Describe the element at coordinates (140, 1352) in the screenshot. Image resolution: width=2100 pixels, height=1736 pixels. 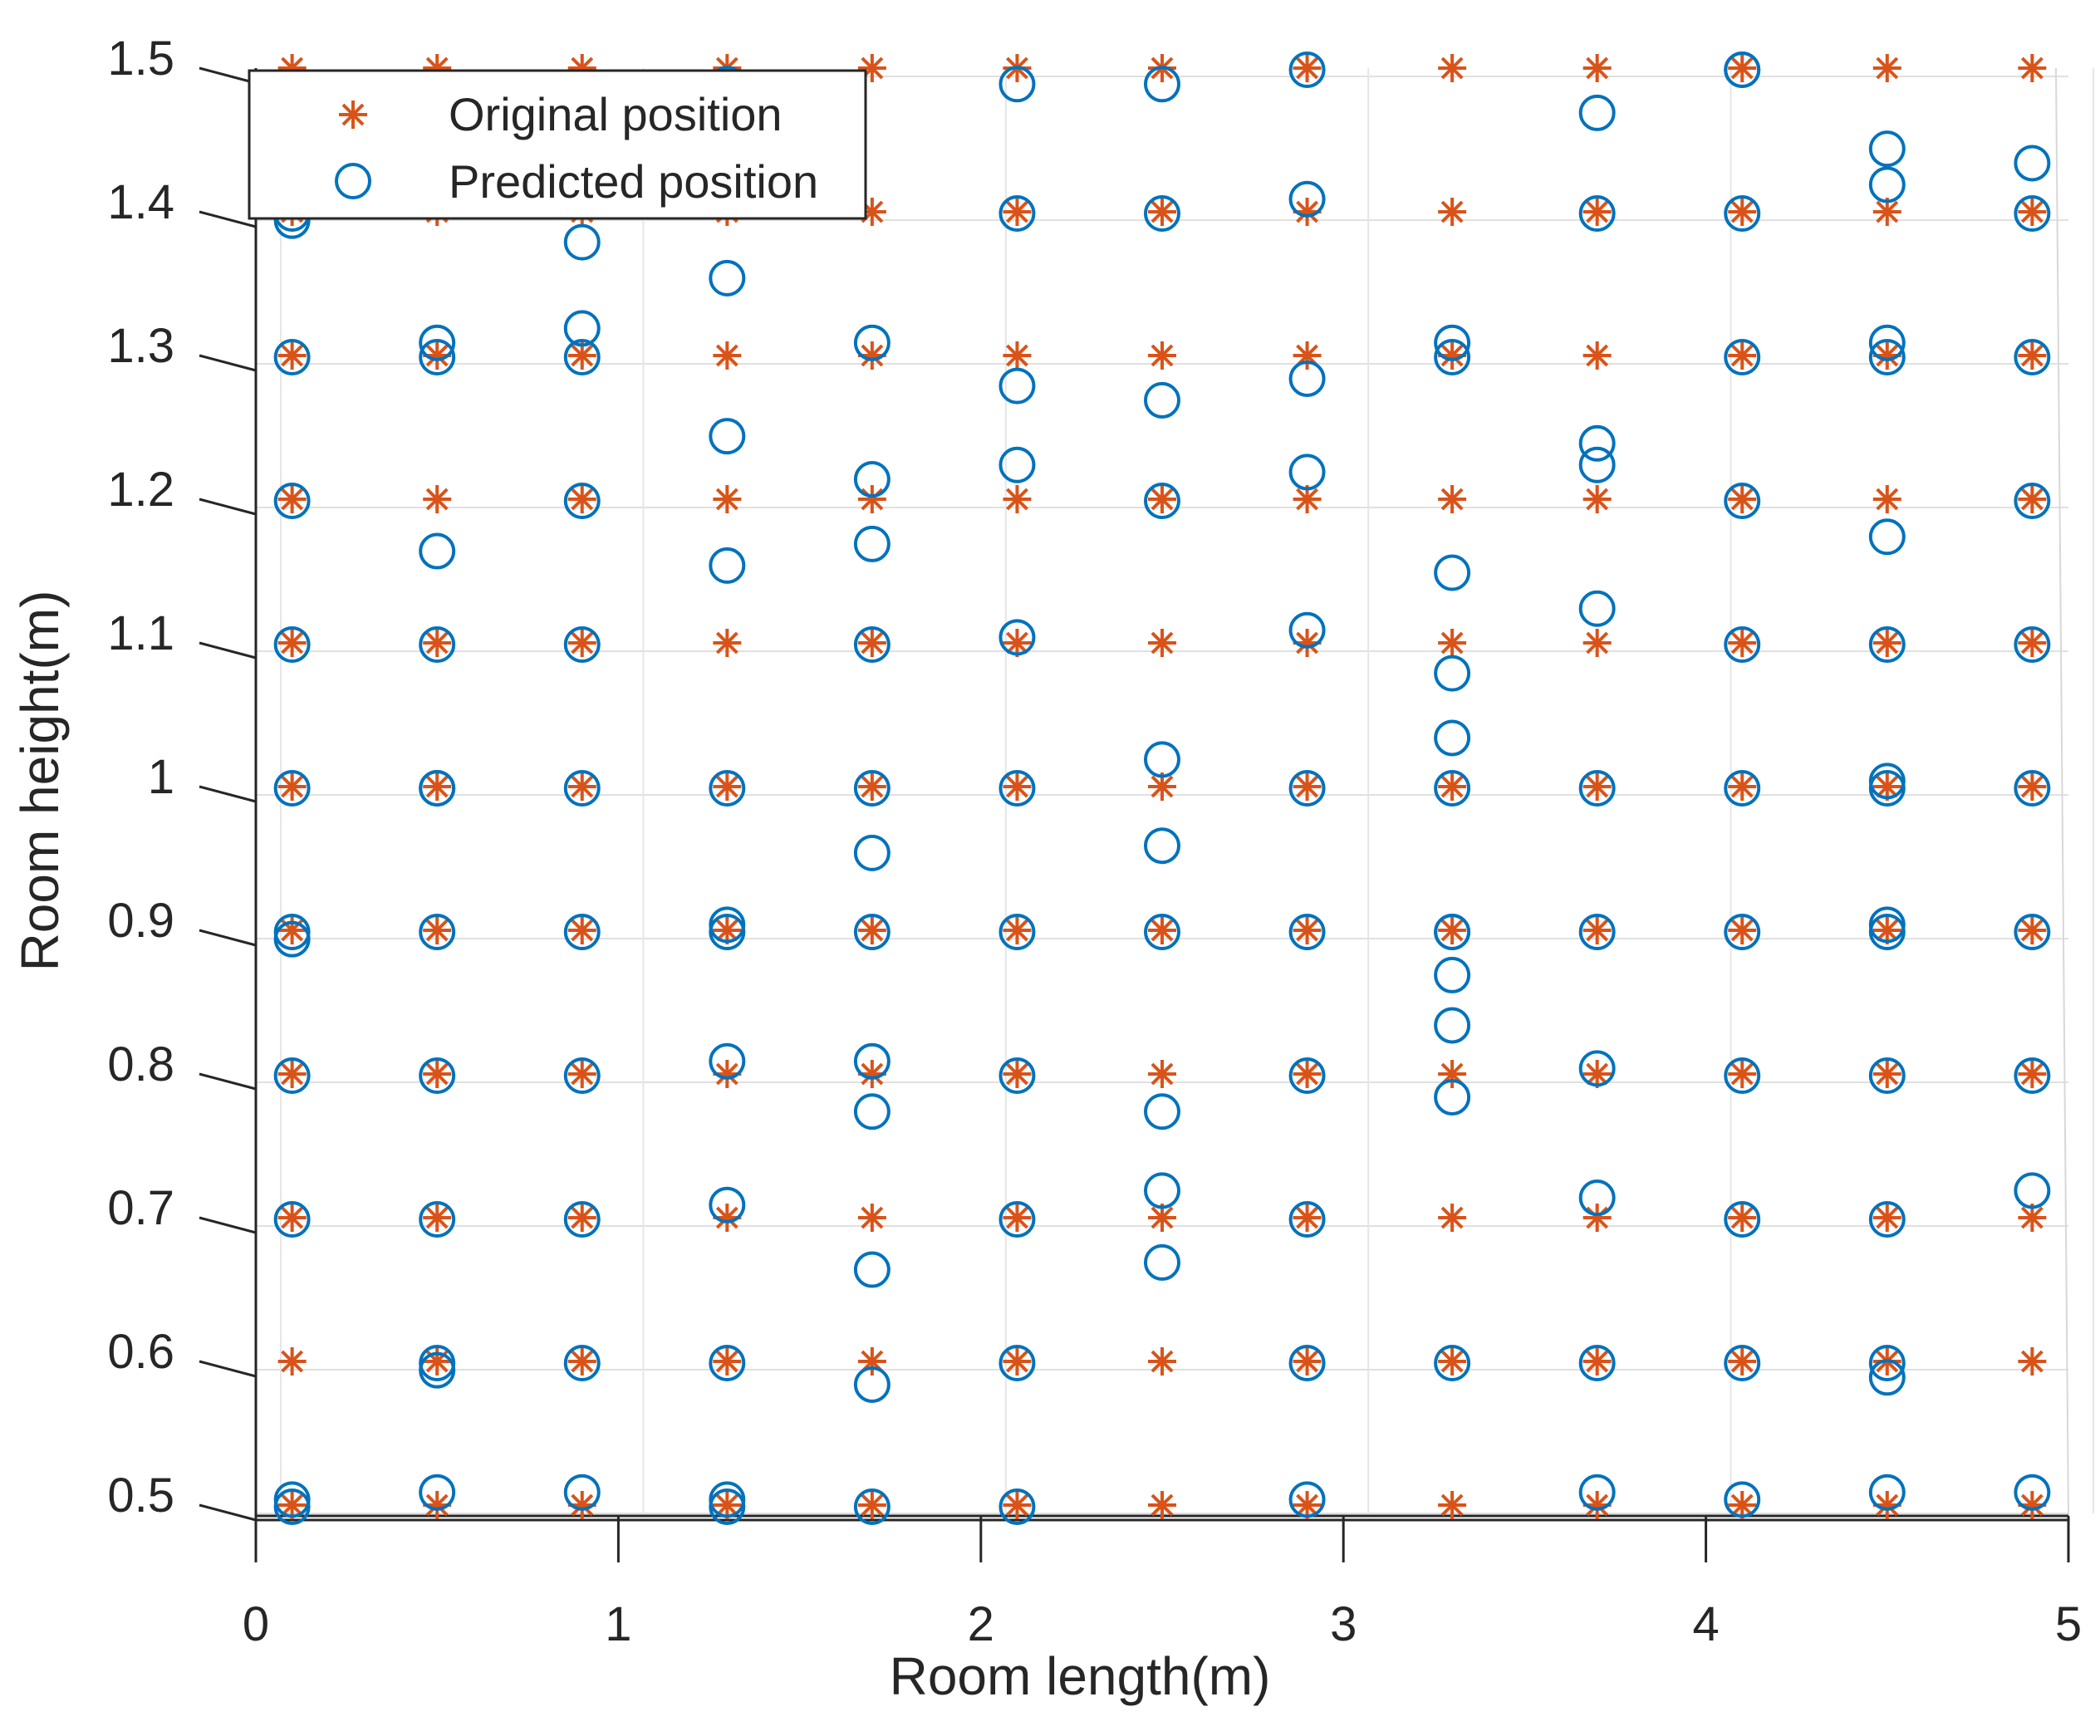
I see `y-tick-label: 0.6` at that location.